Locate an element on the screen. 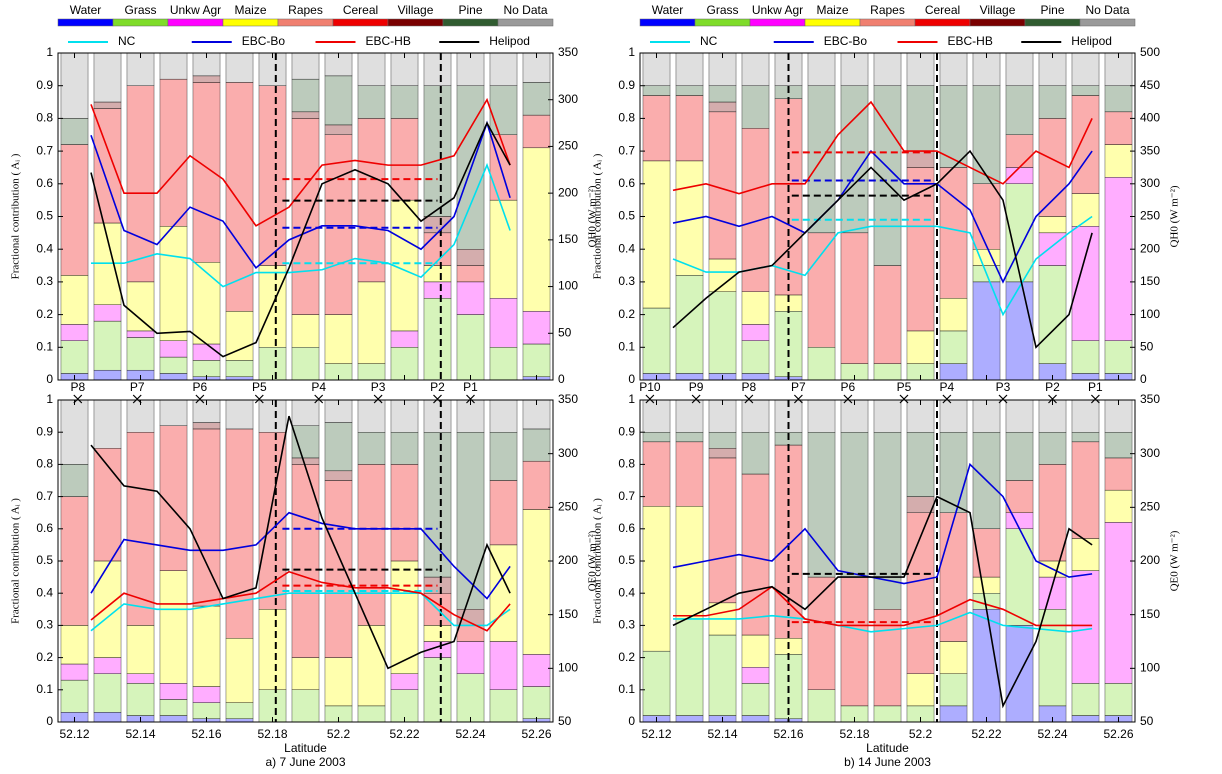  y2-tick-label: 250 is located at coordinates (568, 507).